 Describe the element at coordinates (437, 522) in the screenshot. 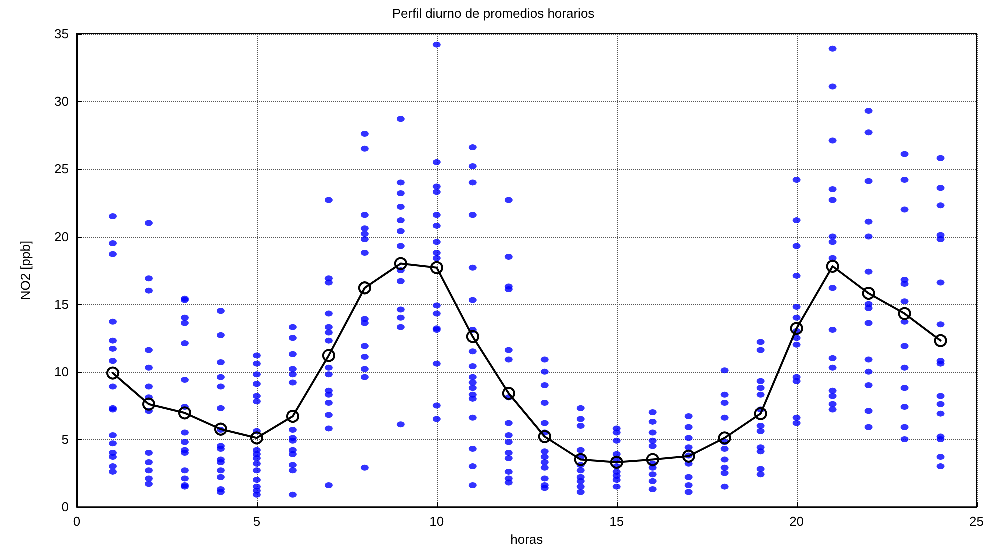

I see `x-tick-label: 10` at that location.